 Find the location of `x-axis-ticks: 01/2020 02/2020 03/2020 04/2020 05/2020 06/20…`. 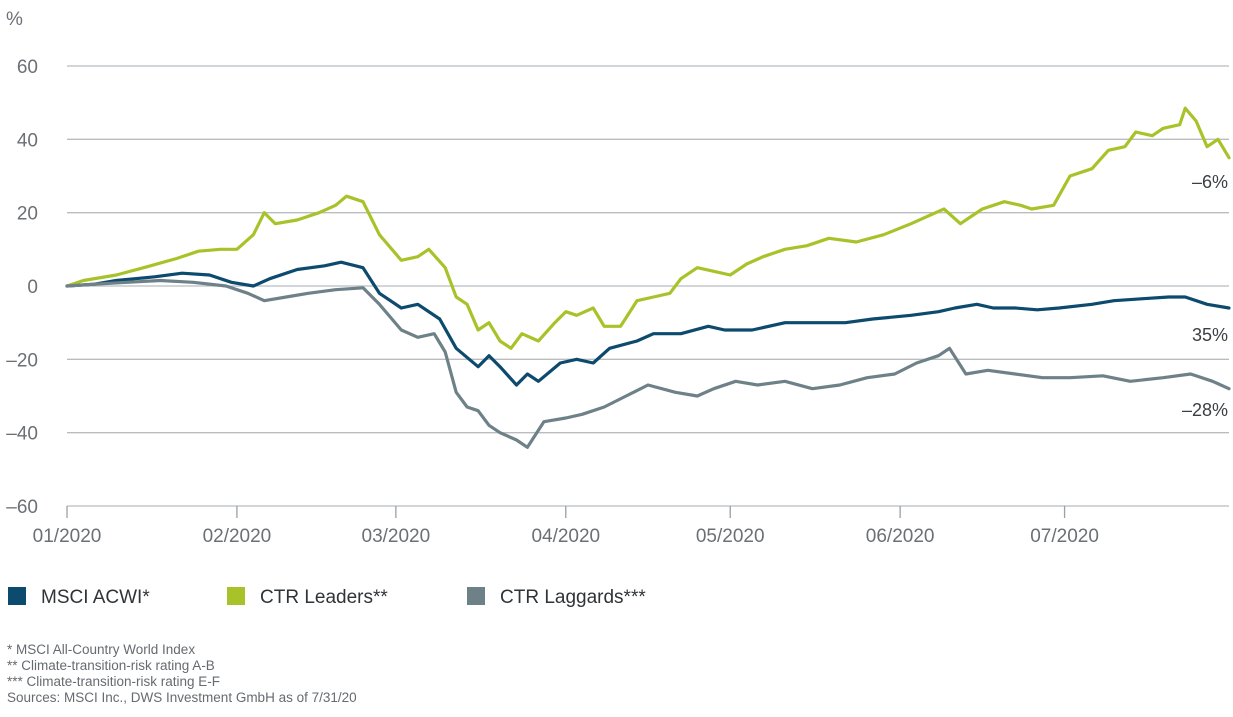

x-axis-ticks: 01/2020 02/2020 03/2020 04/2020 05/2020 06/20… is located at coordinates (566, 526).